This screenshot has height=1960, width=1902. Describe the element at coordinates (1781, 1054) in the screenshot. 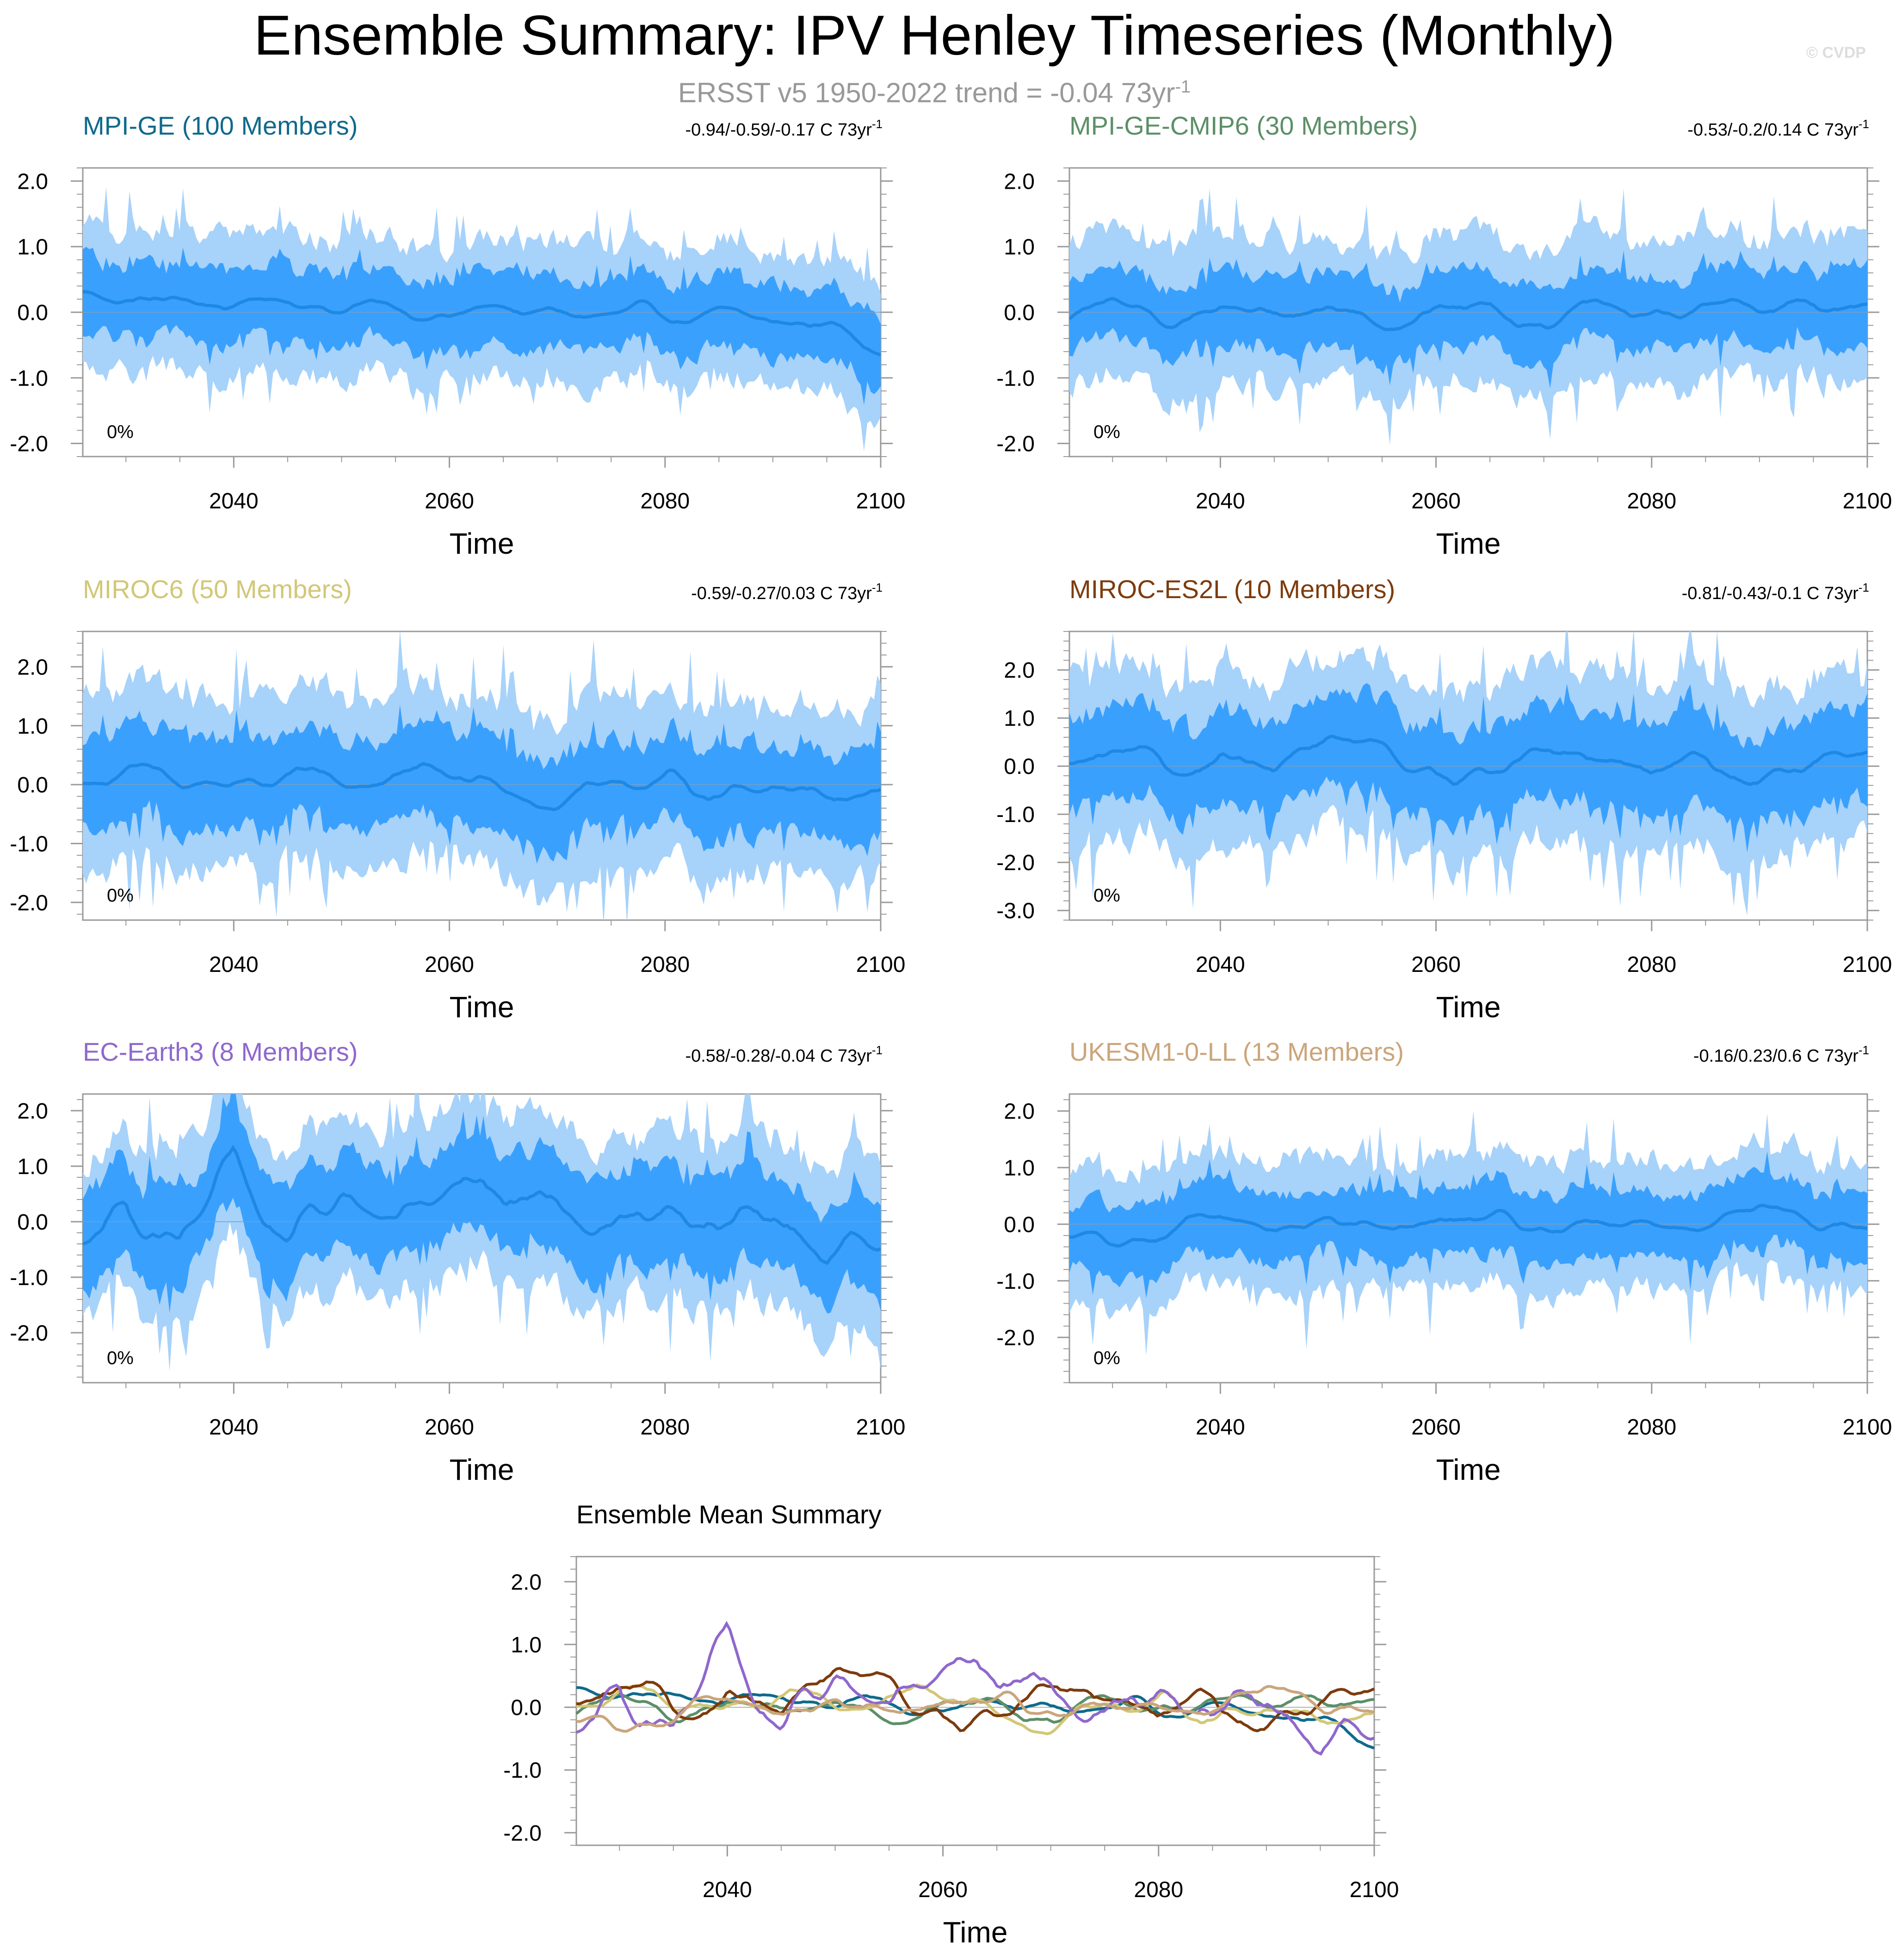

I see `panel-trend-text: -0.16/0.23/0.6 C 73yr-1` at that location.